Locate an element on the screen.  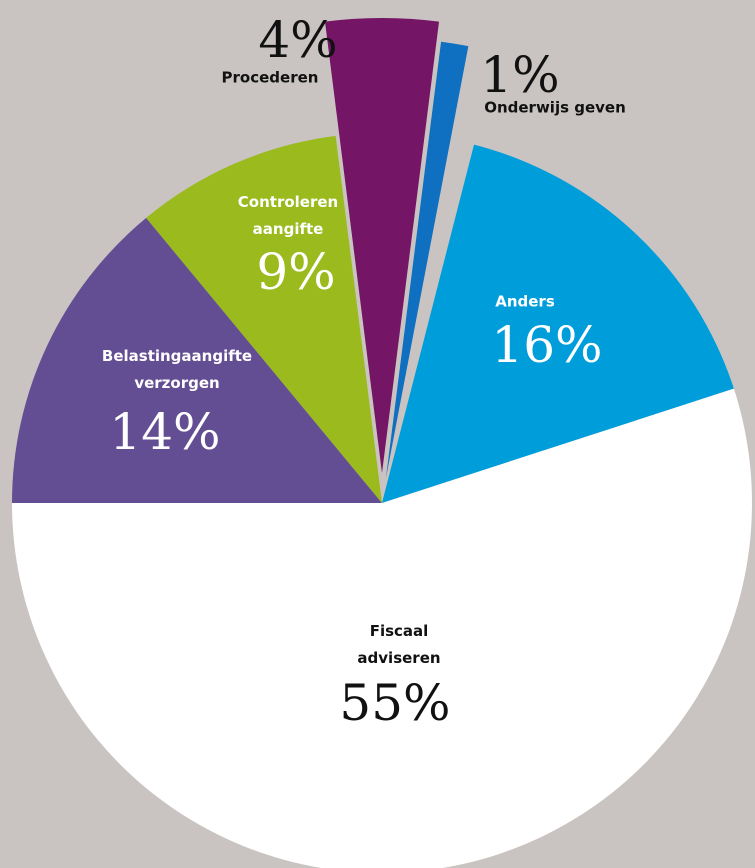
value-label: 1% is located at coordinates (520, 75).